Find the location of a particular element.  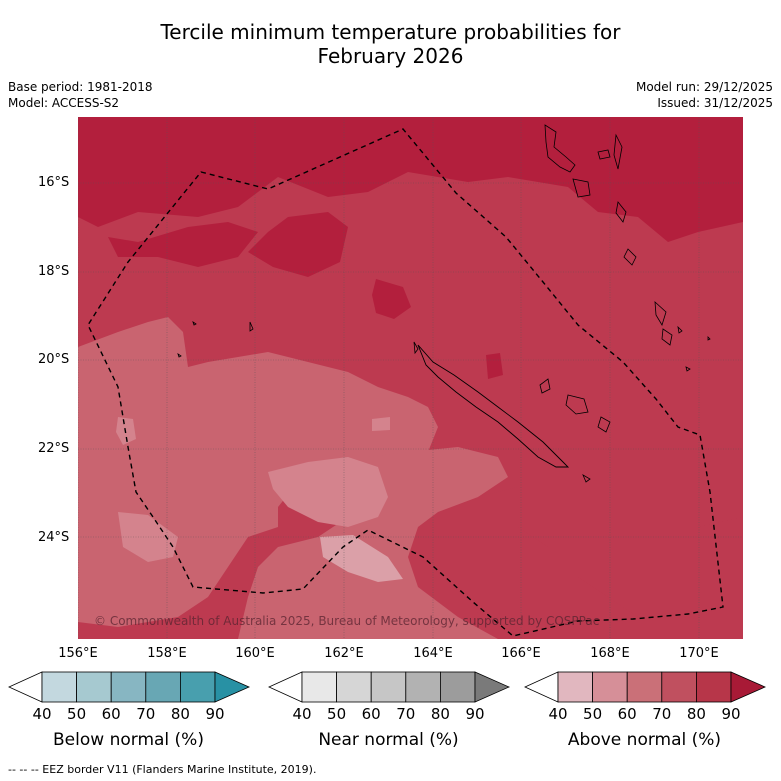

field-50-60-d is located at coordinates (361, 558).